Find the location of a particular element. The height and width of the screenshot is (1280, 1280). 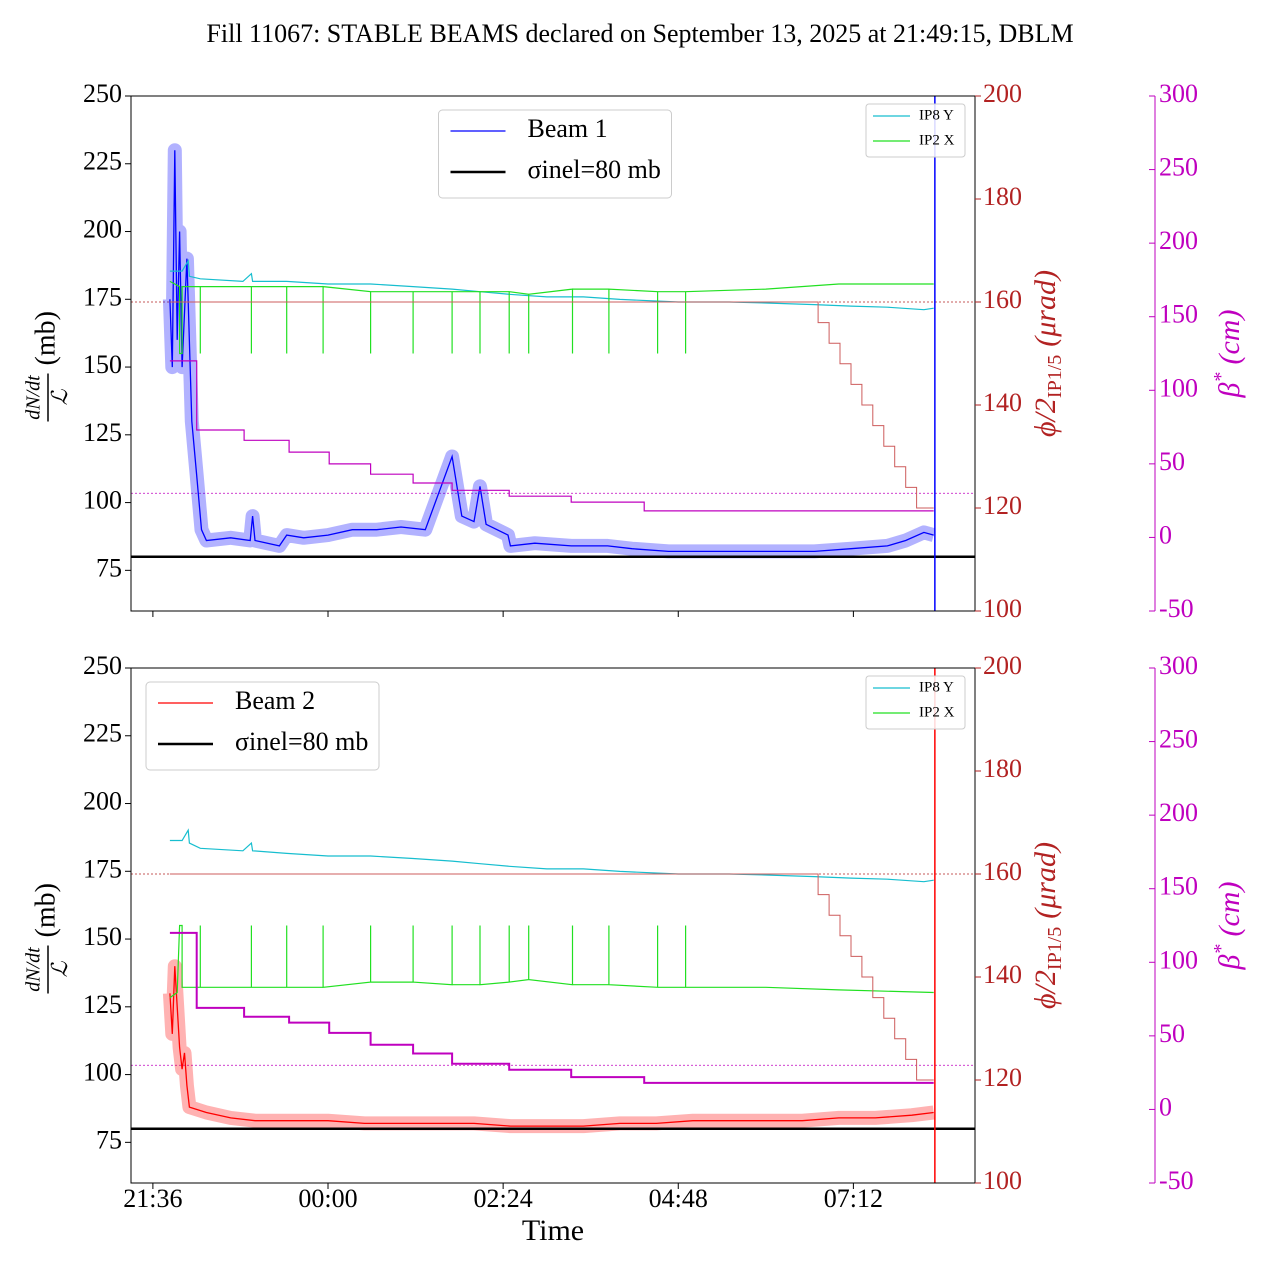

y2-tick-label: 200 is located at coordinates (1002, 665).